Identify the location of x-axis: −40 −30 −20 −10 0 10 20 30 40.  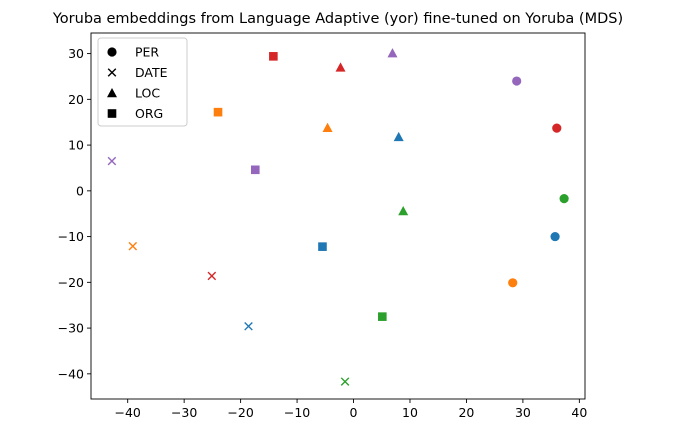
(351, 409).